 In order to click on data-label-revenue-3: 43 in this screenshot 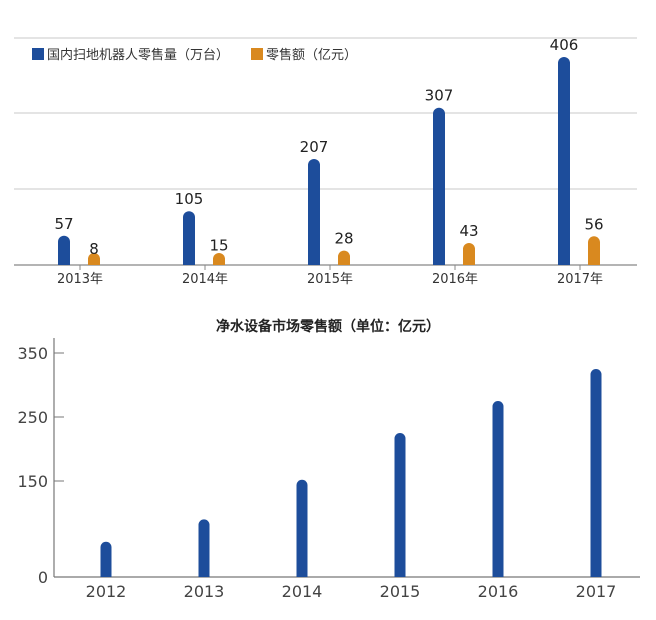, I will do `click(468, 231)`.